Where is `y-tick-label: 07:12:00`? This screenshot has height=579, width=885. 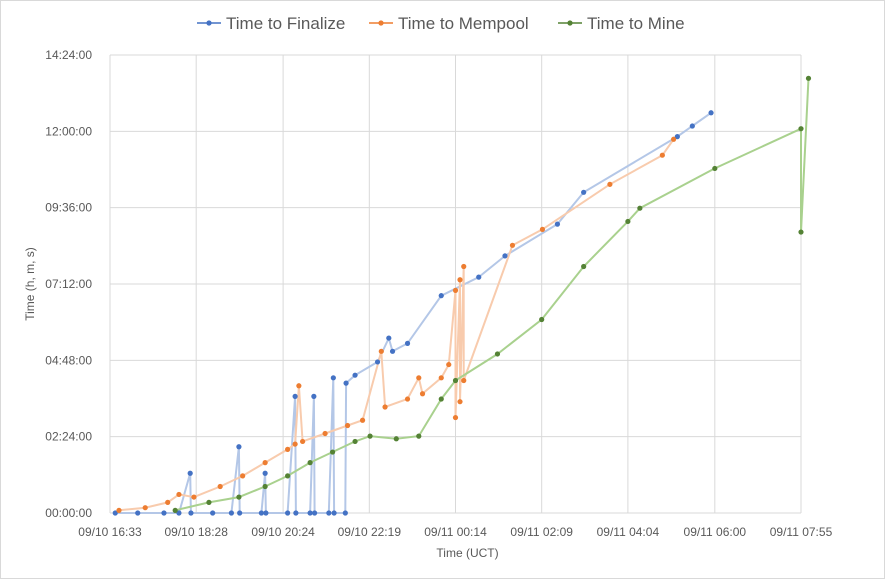
y-tick-label: 07:12:00 is located at coordinates (68, 284).